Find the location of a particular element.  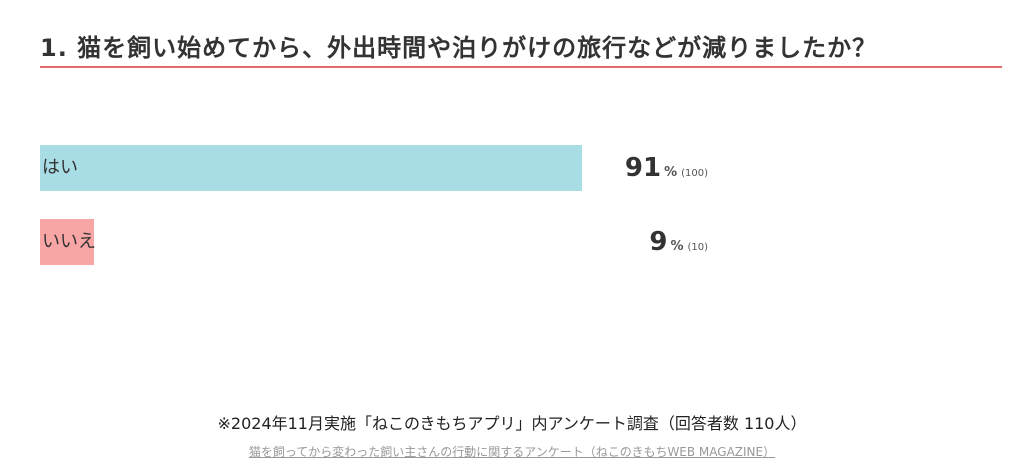

bar-no is located at coordinates (67, 242).